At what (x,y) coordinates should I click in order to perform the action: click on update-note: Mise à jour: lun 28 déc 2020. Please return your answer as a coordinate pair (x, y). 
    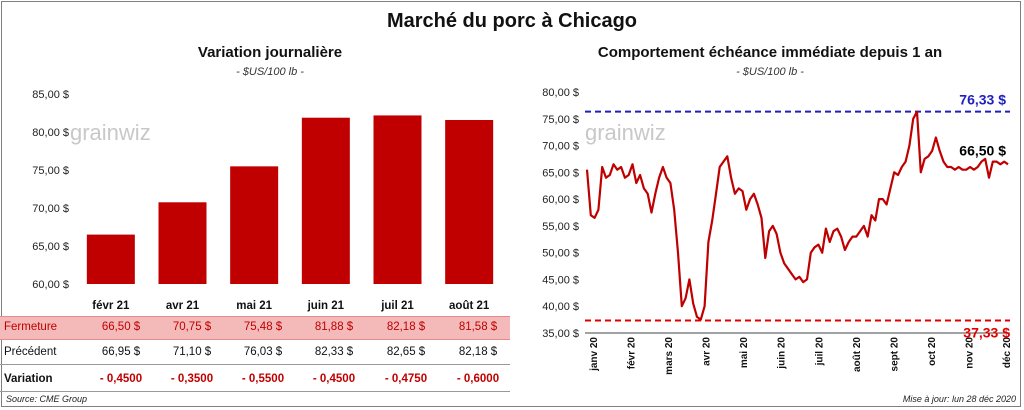
    Looking at the image, I should click on (959, 399).